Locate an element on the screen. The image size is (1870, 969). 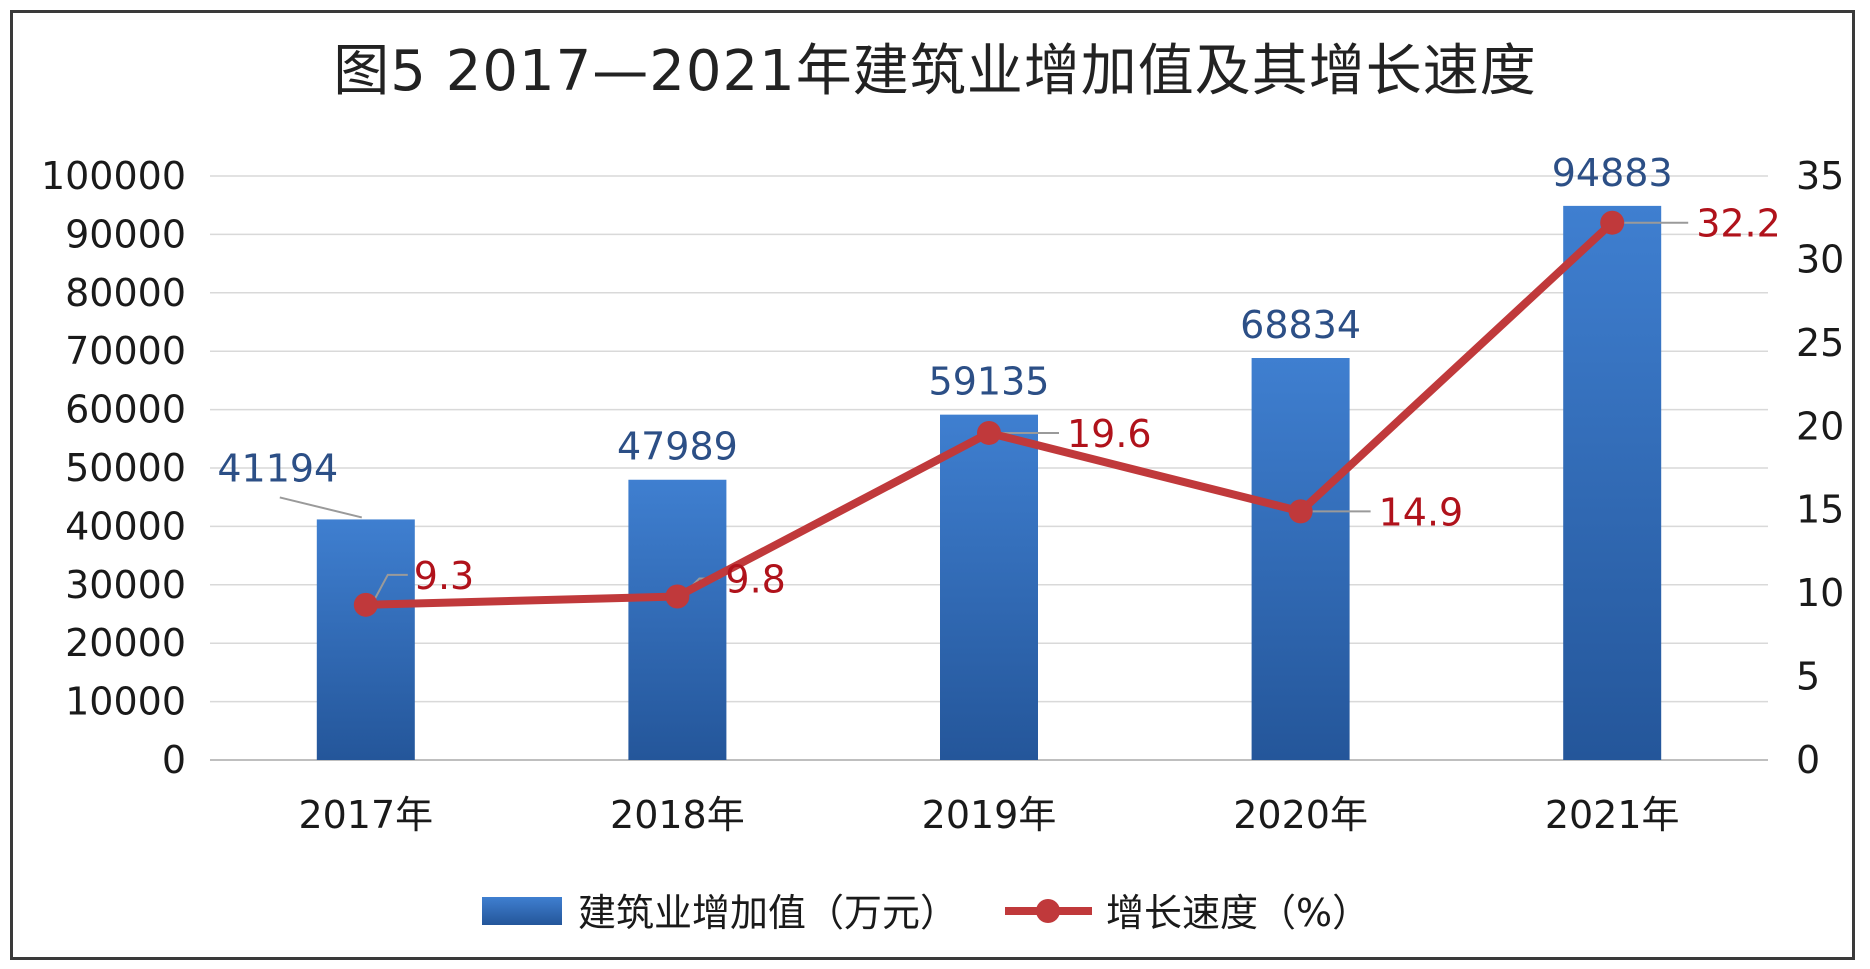
legend: 建筑业增加值（万元） 增长速度（%） is located at coordinates (926, 913).